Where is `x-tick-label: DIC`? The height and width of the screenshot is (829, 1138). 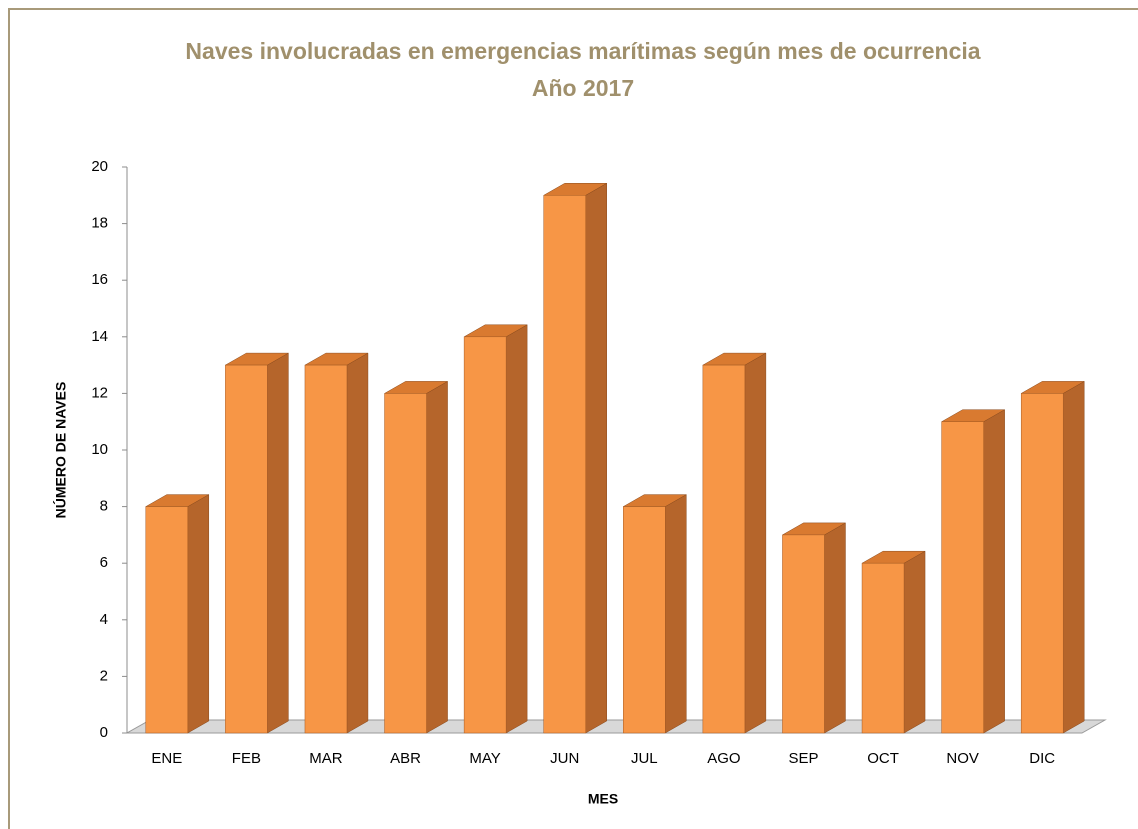 x-tick-label: DIC is located at coordinates (1042, 758).